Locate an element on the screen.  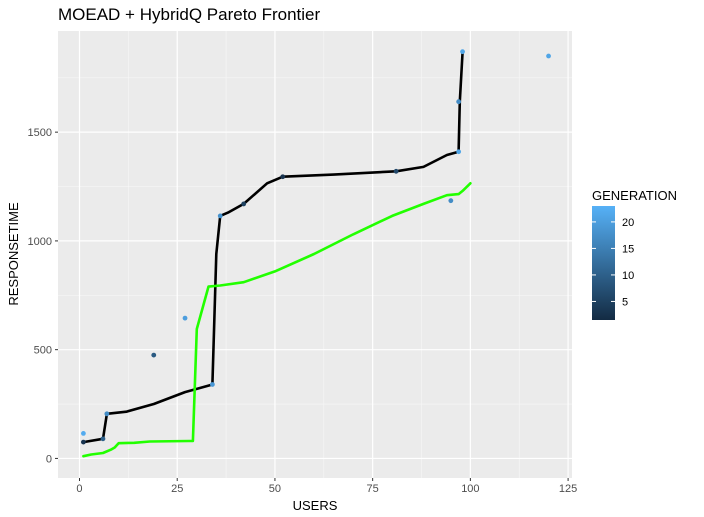
legend-tick-label: 20 is located at coordinates (628, 223).